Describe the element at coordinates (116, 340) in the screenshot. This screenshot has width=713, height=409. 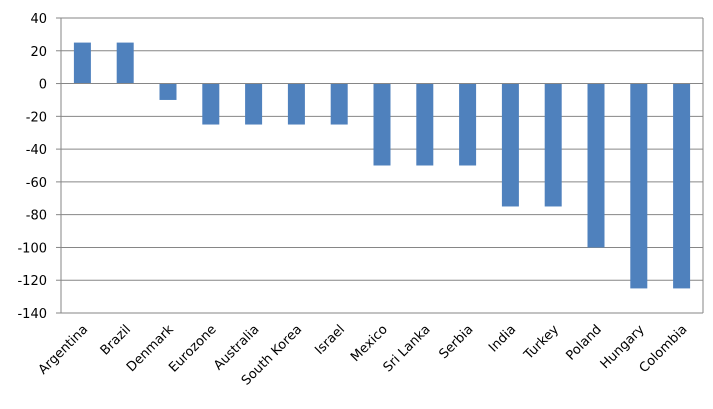
I see `category-label: Brazil` at that location.